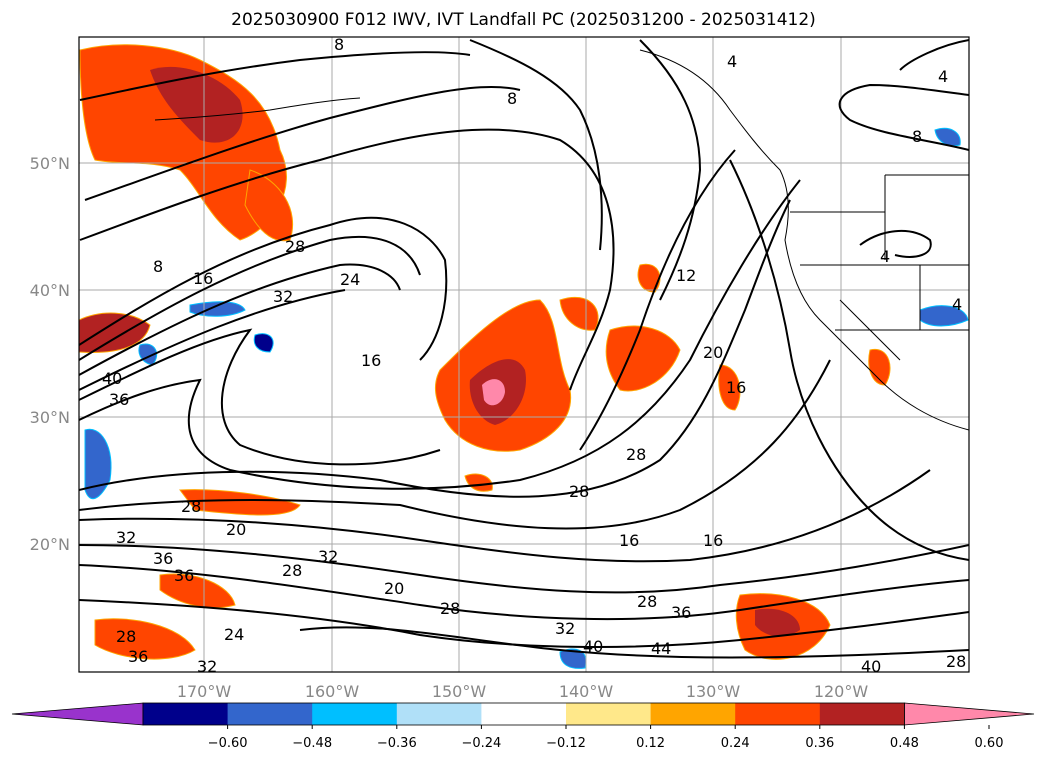 This screenshot has height=765, width=1047. Describe the element at coordinates (50, 290) in the screenshot. I see `lat-label: 40°N` at that location.